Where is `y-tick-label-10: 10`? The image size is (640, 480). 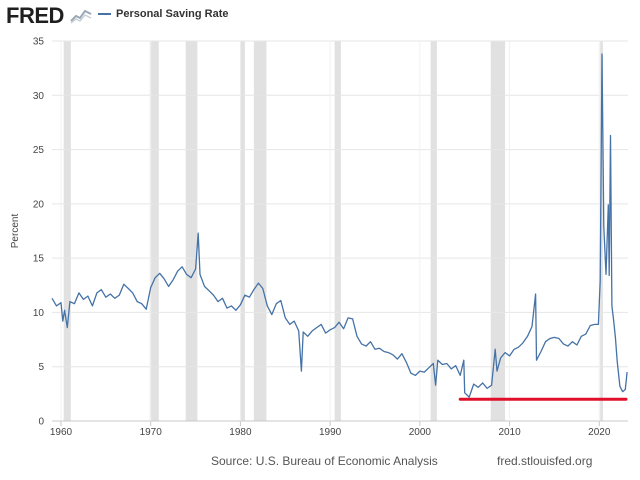
y-tick-label-10: 10 is located at coordinates (39, 313).